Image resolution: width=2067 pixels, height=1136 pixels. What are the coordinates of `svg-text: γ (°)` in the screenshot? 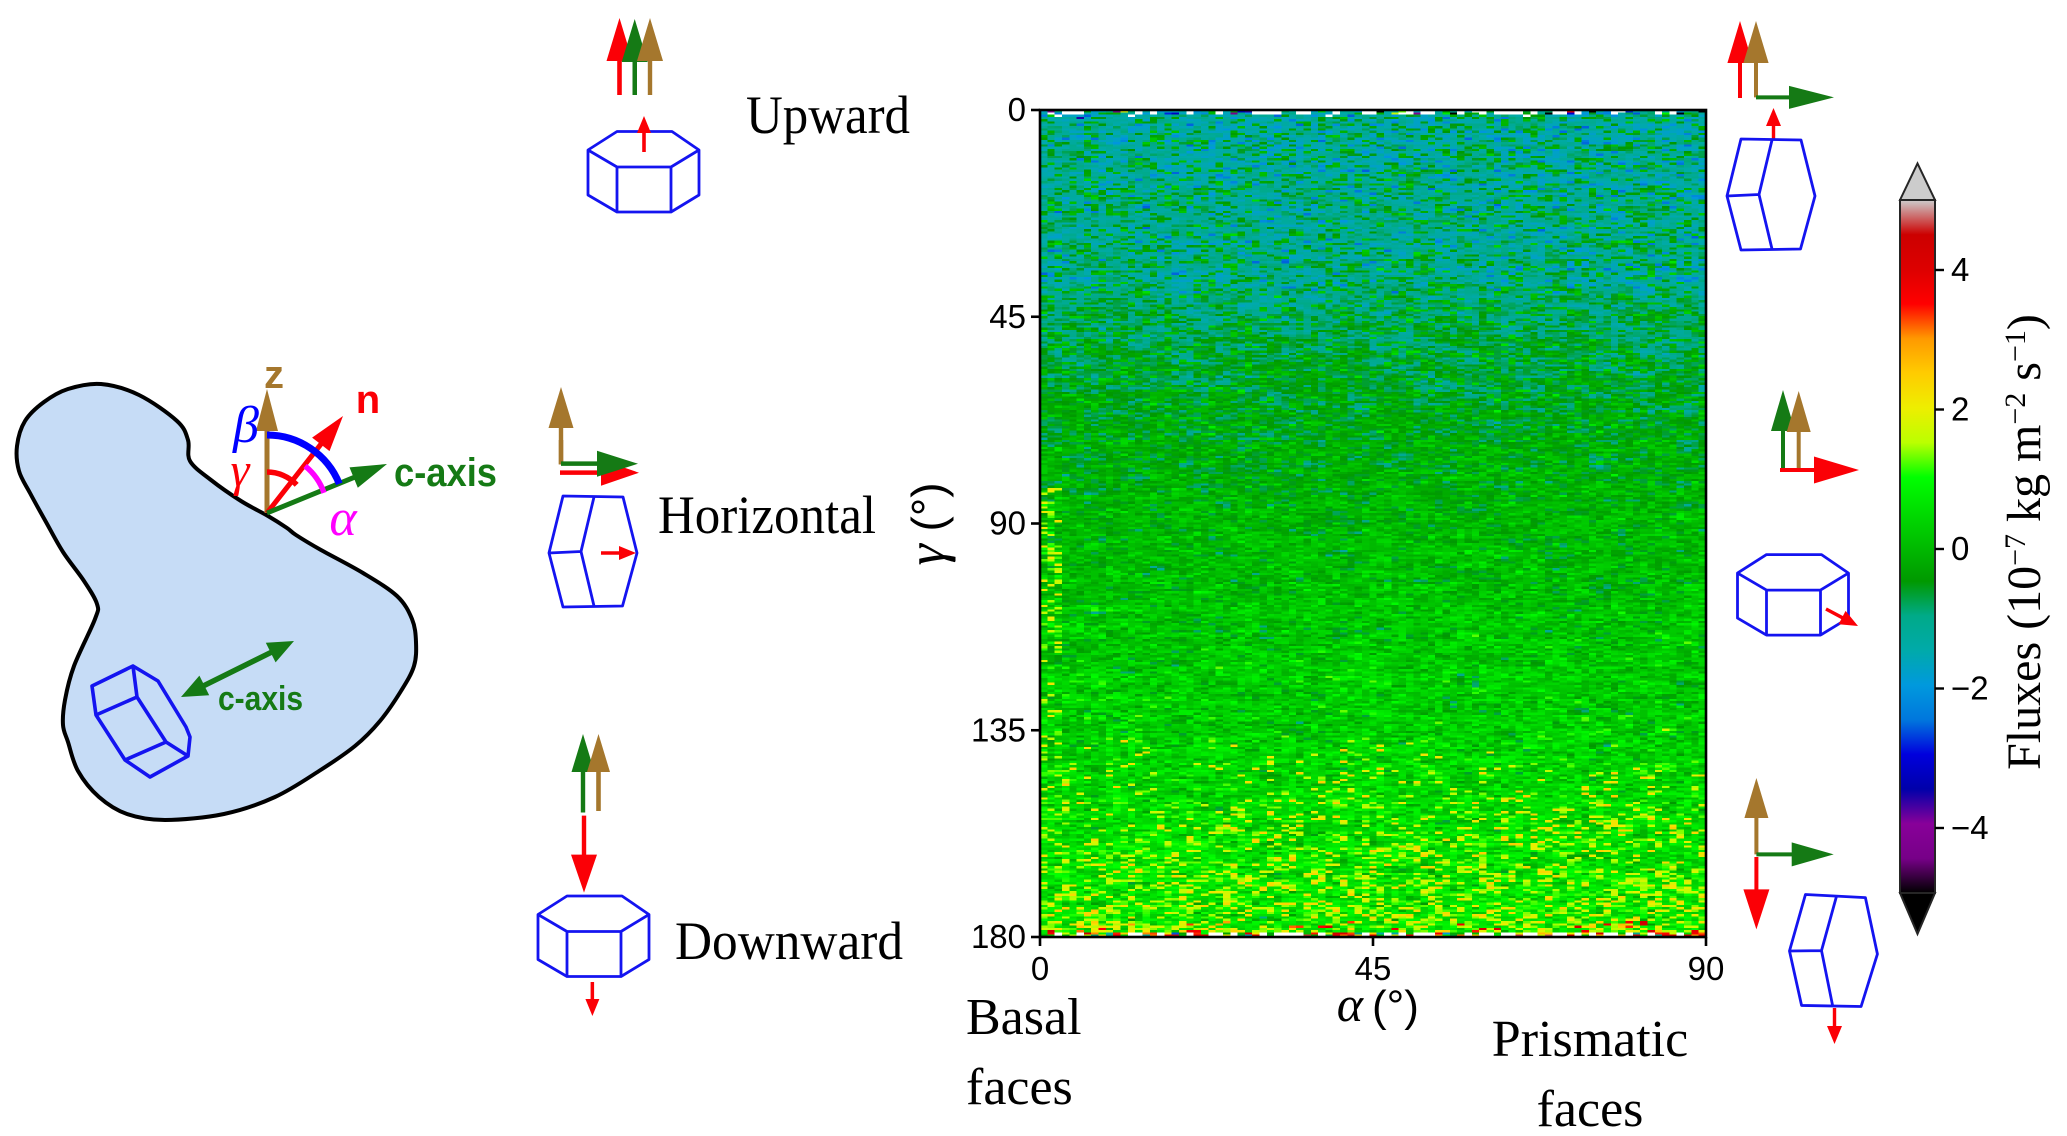 It's located at (926, 523).